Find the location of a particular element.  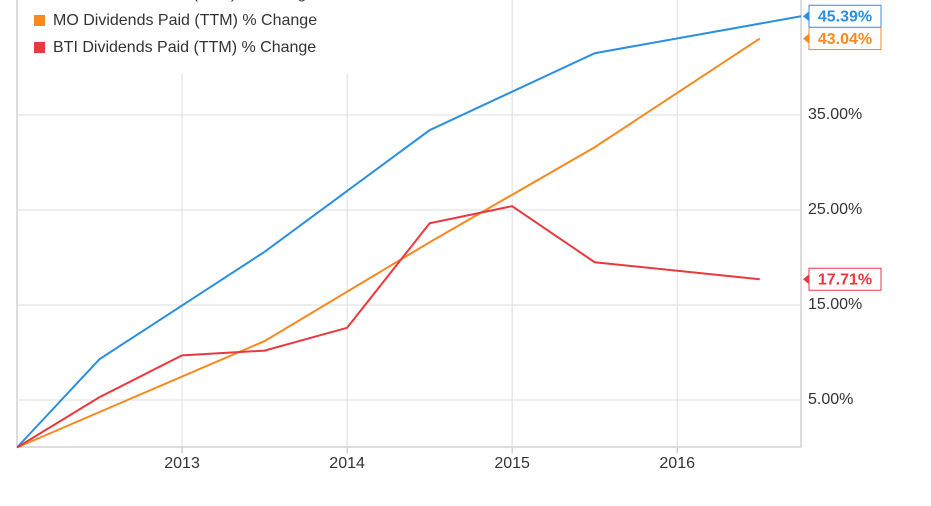

end-label-text: 17.71% is located at coordinates (845, 279).